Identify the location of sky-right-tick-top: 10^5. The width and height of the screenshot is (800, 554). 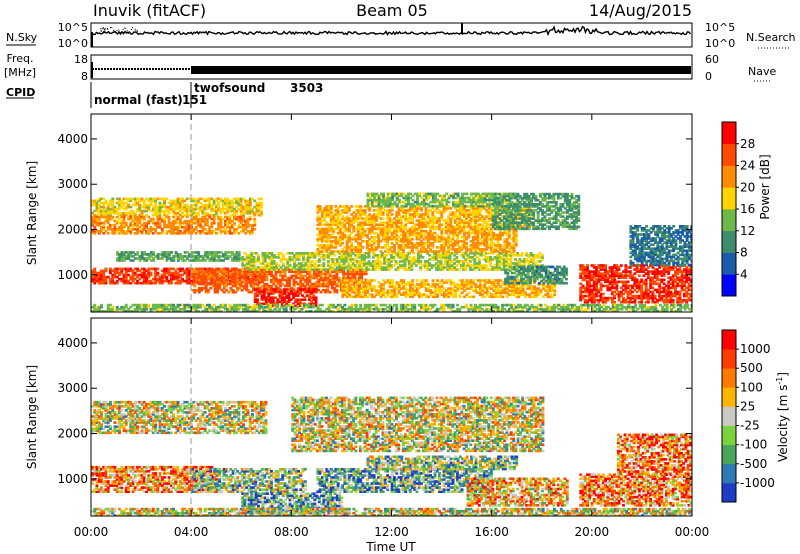
(720, 27).